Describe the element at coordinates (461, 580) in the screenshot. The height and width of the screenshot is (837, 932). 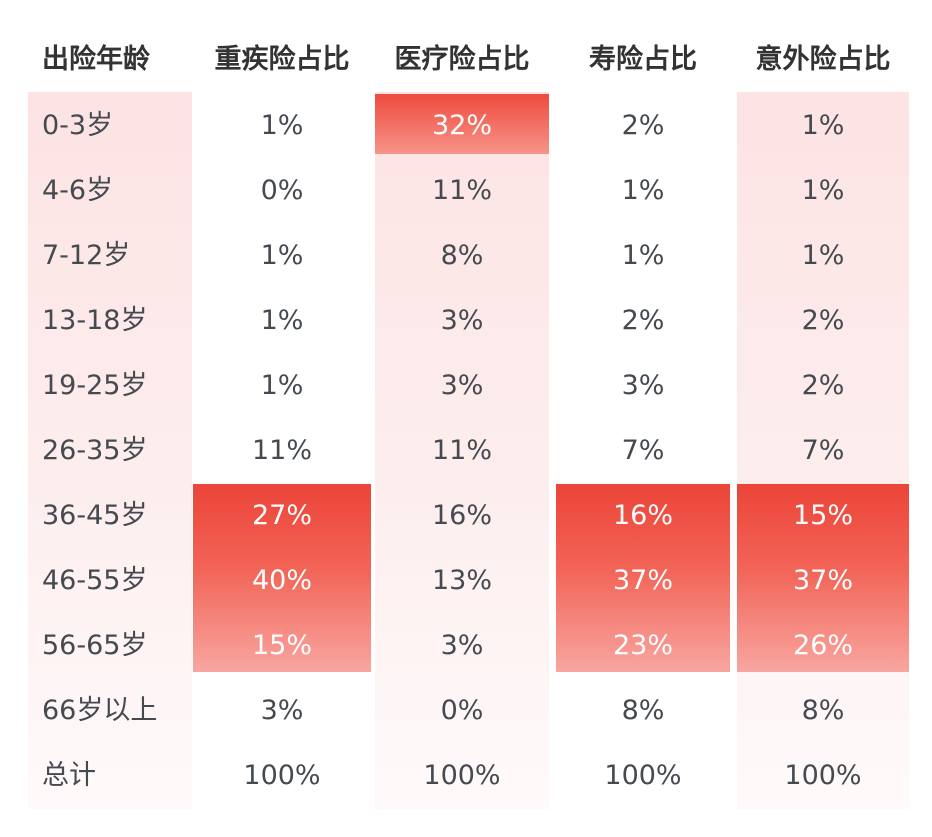
I see `medical-value: 13%` at that location.